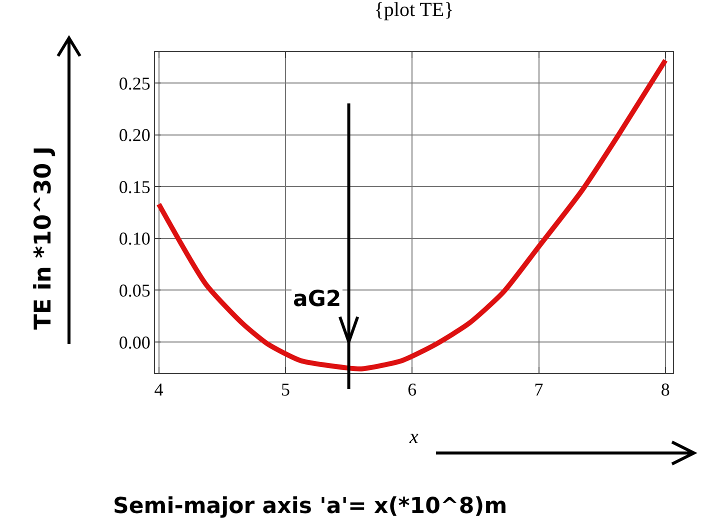  What do you see at coordinates (134, 238) in the screenshot?
I see `y-tick-label: 0.10` at bounding box center [134, 238].